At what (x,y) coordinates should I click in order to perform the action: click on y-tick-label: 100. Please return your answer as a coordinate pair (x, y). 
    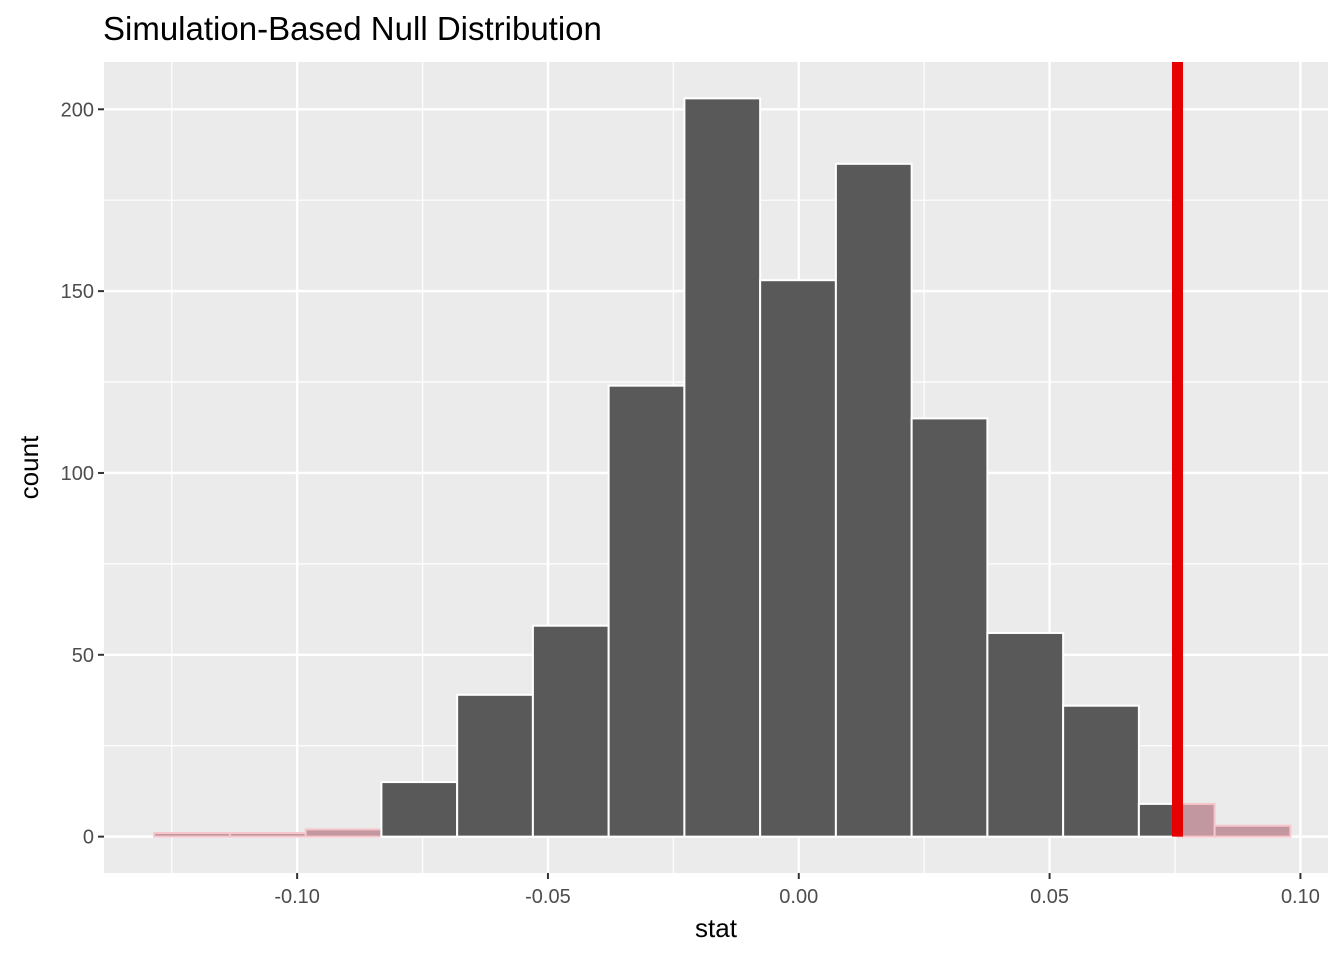
    Looking at the image, I should click on (77, 474).